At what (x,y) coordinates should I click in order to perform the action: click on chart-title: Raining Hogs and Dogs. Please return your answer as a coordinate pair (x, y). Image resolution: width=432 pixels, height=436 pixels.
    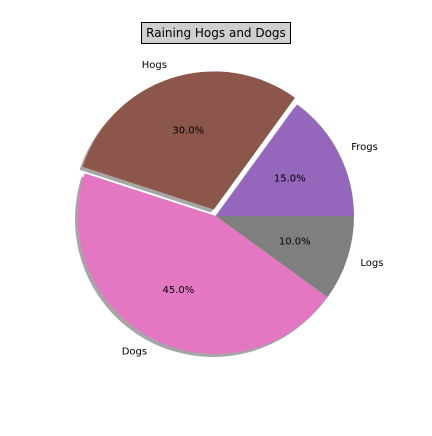
    Looking at the image, I should click on (216, 33).